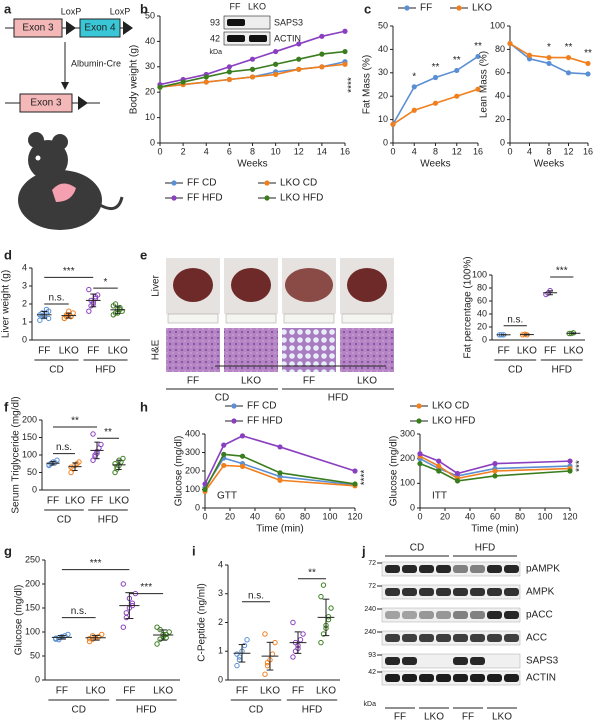 The height and width of the screenshot is (727, 597). I want to click on y-tick-label: 100, so click(29, 454).